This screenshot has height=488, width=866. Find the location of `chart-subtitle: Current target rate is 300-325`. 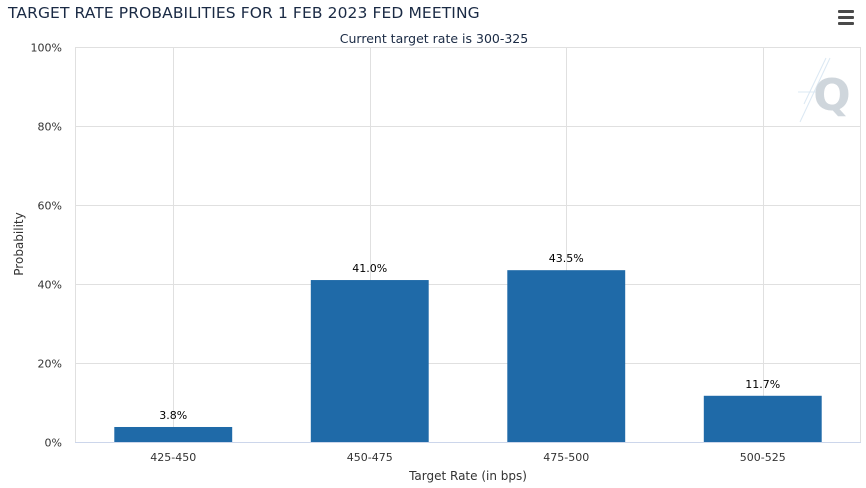

chart-subtitle: Current target rate is 300-325 is located at coordinates (434, 38).